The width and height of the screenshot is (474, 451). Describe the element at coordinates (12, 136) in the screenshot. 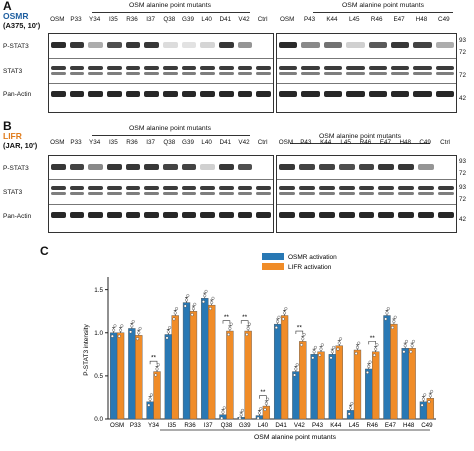

I see `panel-b-receptor-name: LIFR` at that location.